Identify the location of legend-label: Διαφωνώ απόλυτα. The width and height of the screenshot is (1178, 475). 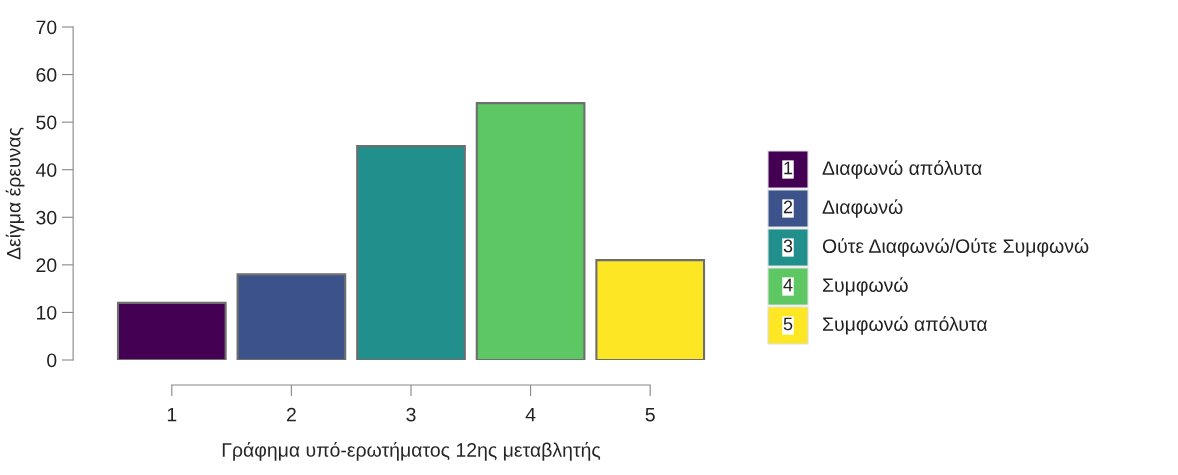
(902, 169).